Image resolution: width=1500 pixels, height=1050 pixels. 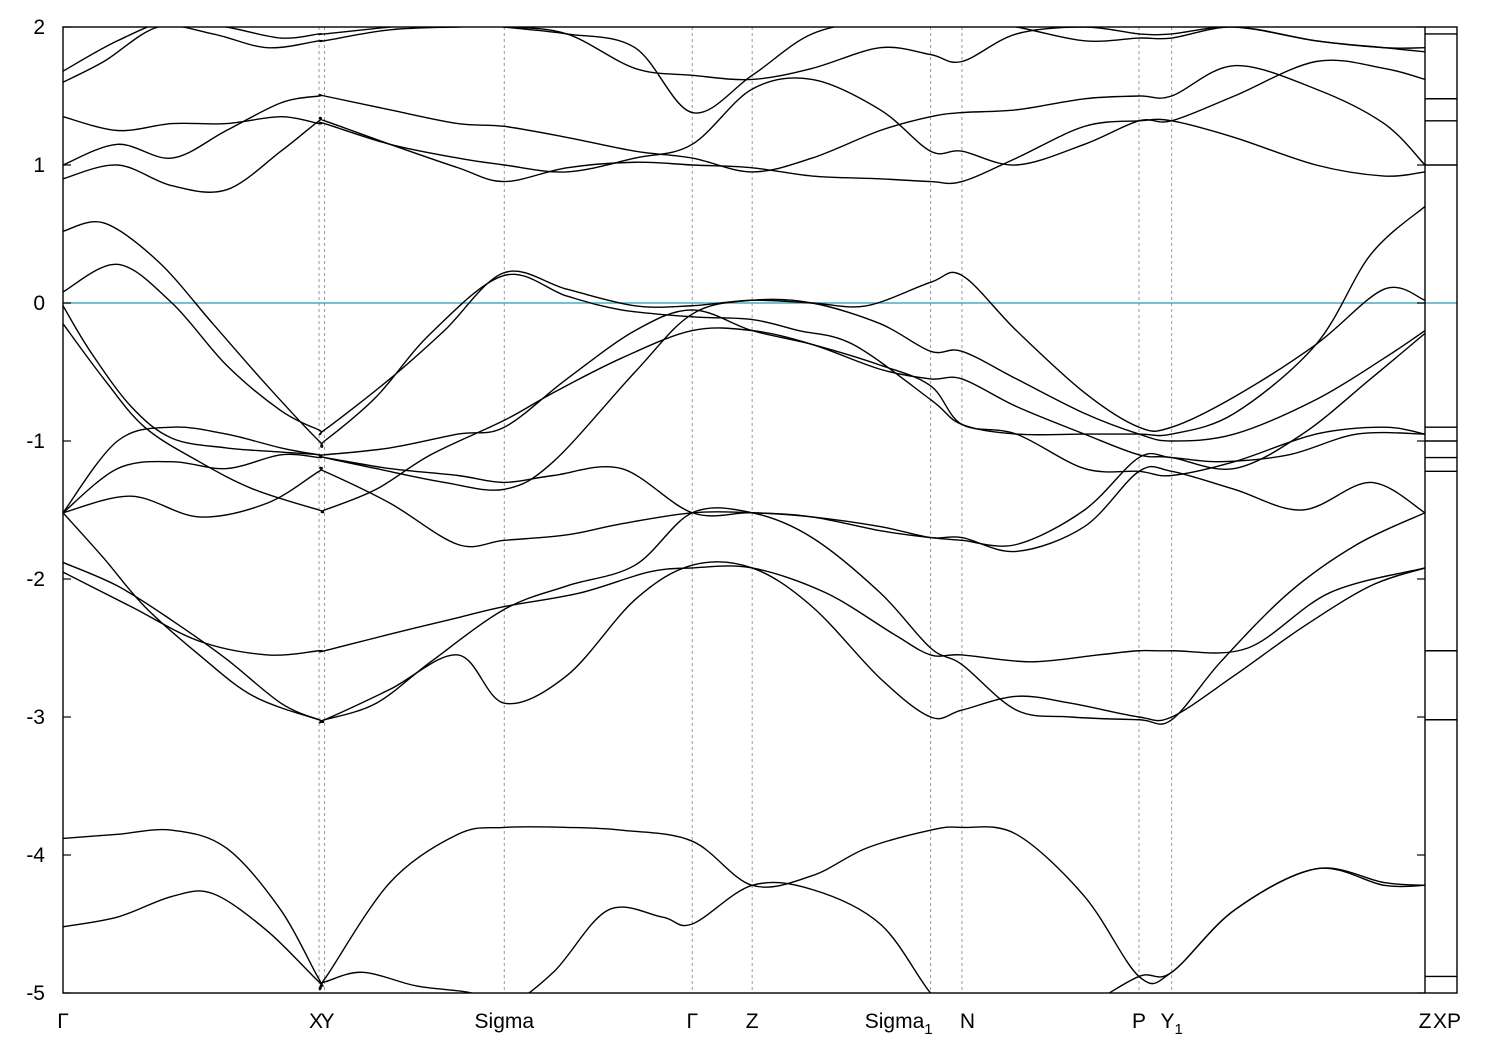 I want to click on x-label-8: P, so click(x=1139, y=1021).